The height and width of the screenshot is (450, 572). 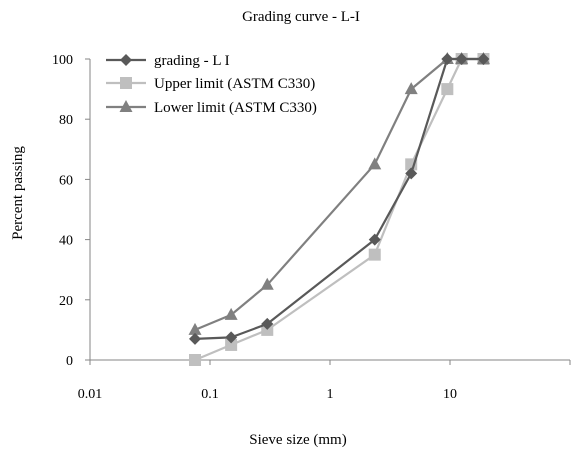 What do you see at coordinates (235, 108) in the screenshot?
I see `legend-label: Lower limit (ASTM C330)` at bounding box center [235, 108].